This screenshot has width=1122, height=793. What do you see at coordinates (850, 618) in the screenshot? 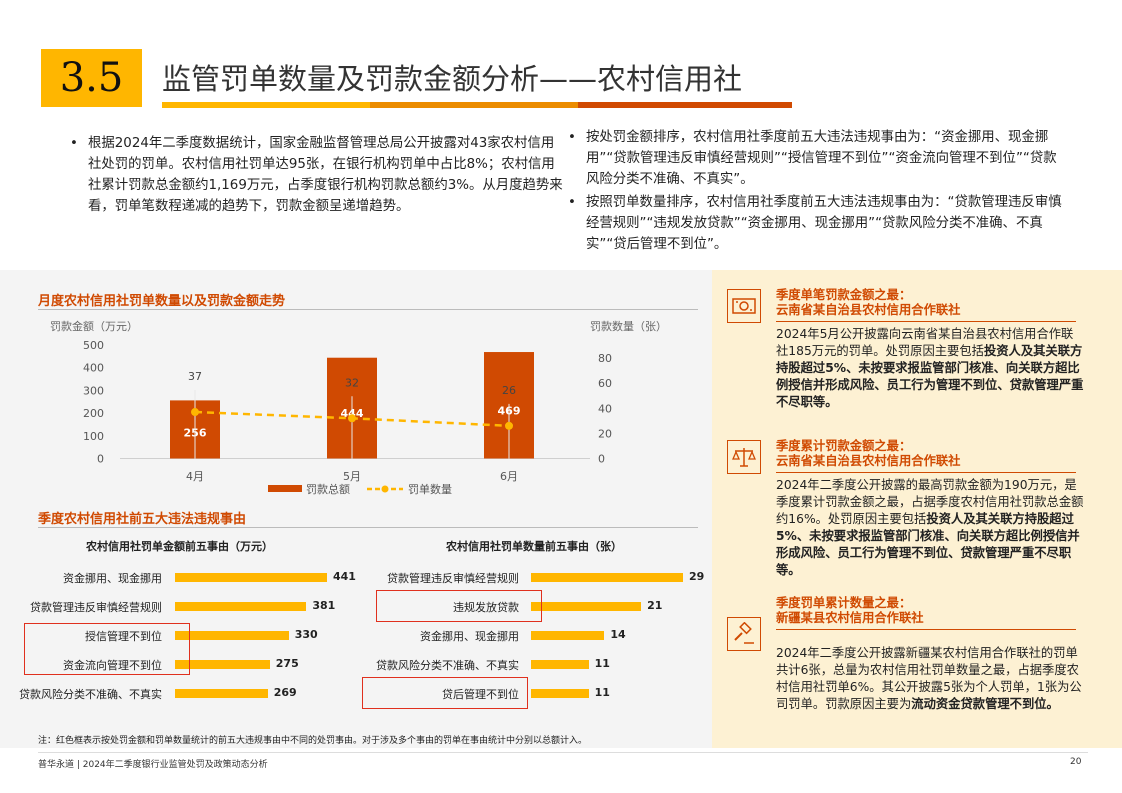
I see `card-3-title-2: 新疆某县农村信用合作联社` at bounding box center [850, 618].